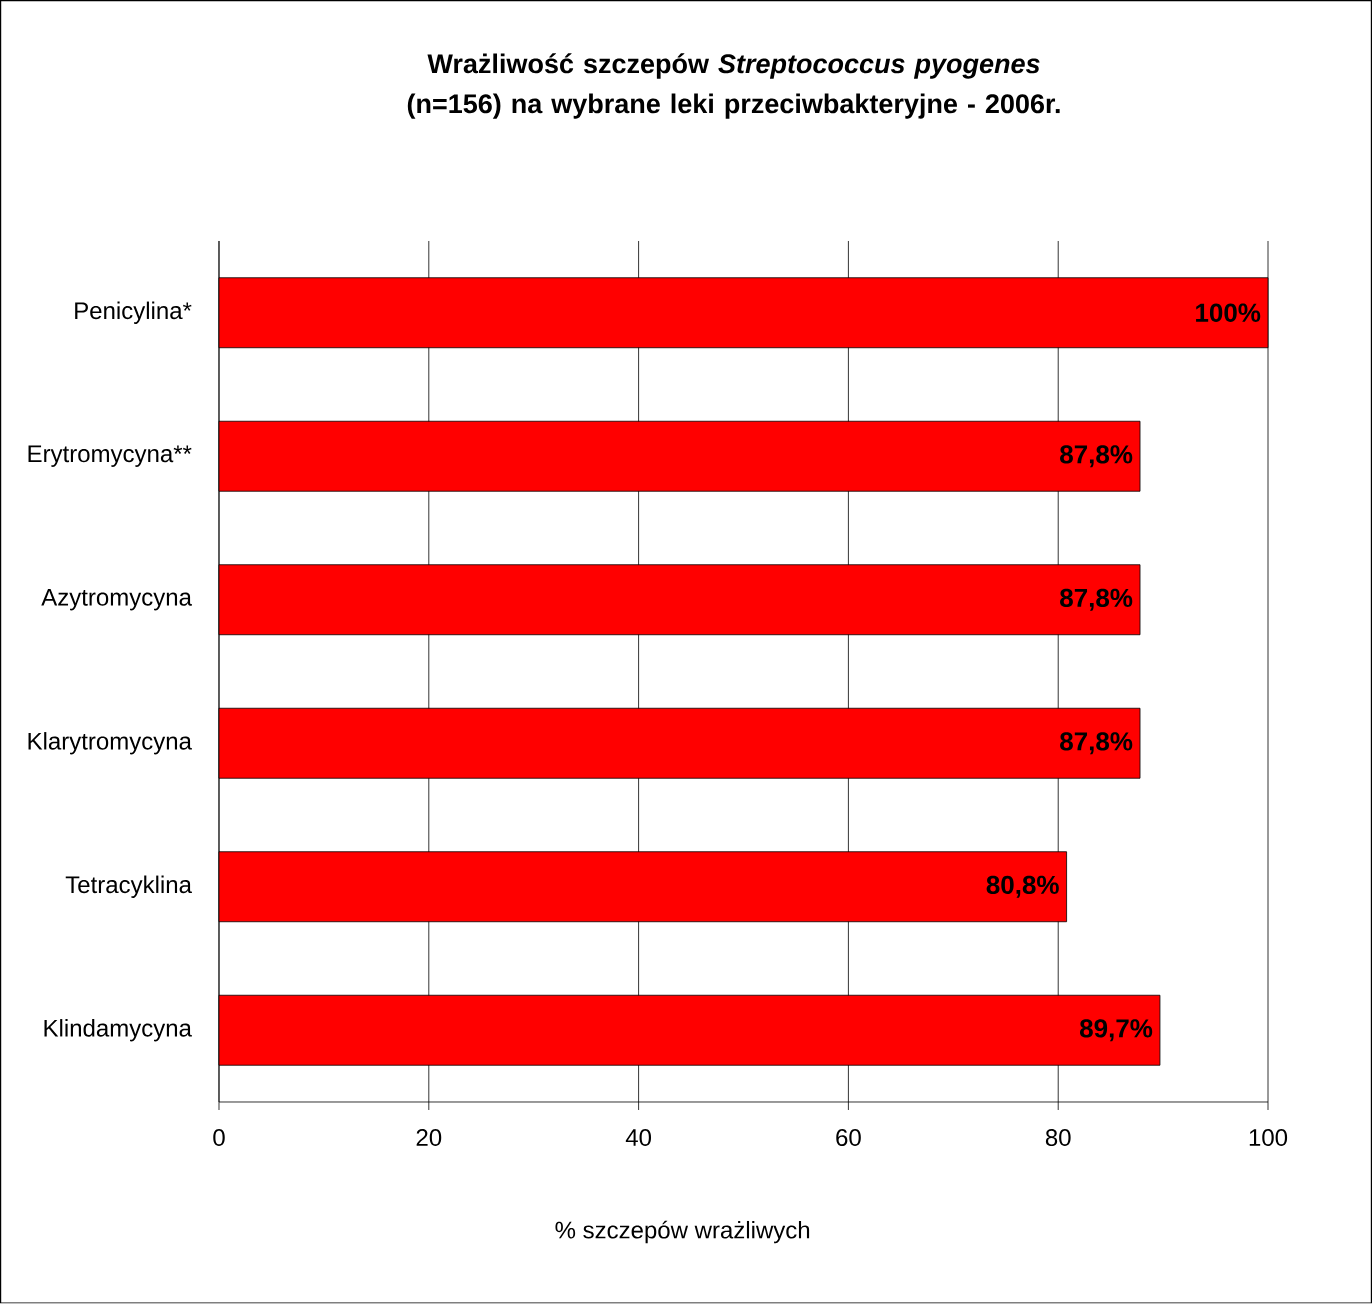  What do you see at coordinates (1022, 887) in the screenshot?
I see `data-label: 80,8%` at bounding box center [1022, 887].